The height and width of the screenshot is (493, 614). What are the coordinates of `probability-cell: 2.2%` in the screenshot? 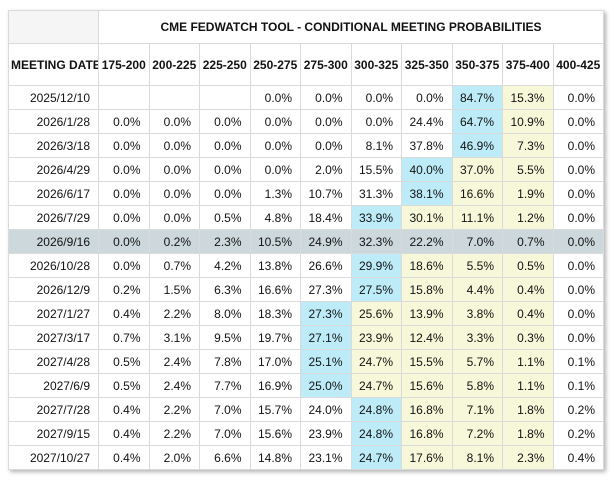 It's located at (174, 433).